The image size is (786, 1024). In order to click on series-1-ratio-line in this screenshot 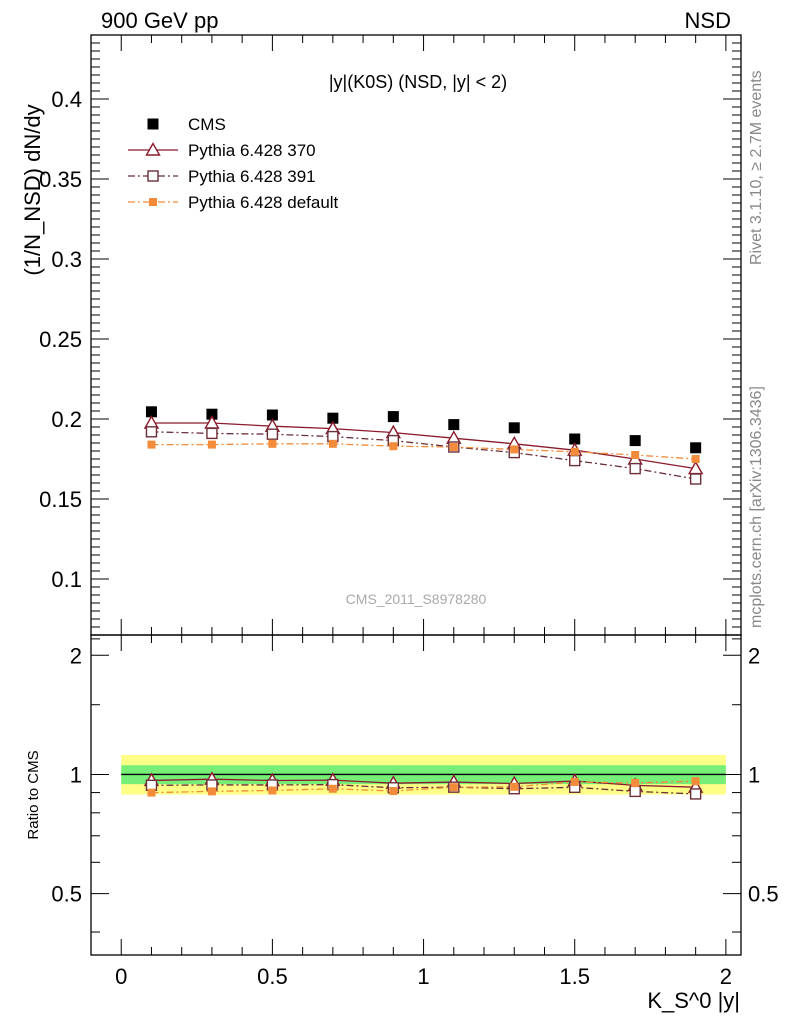, I will do `click(423, 783)`.